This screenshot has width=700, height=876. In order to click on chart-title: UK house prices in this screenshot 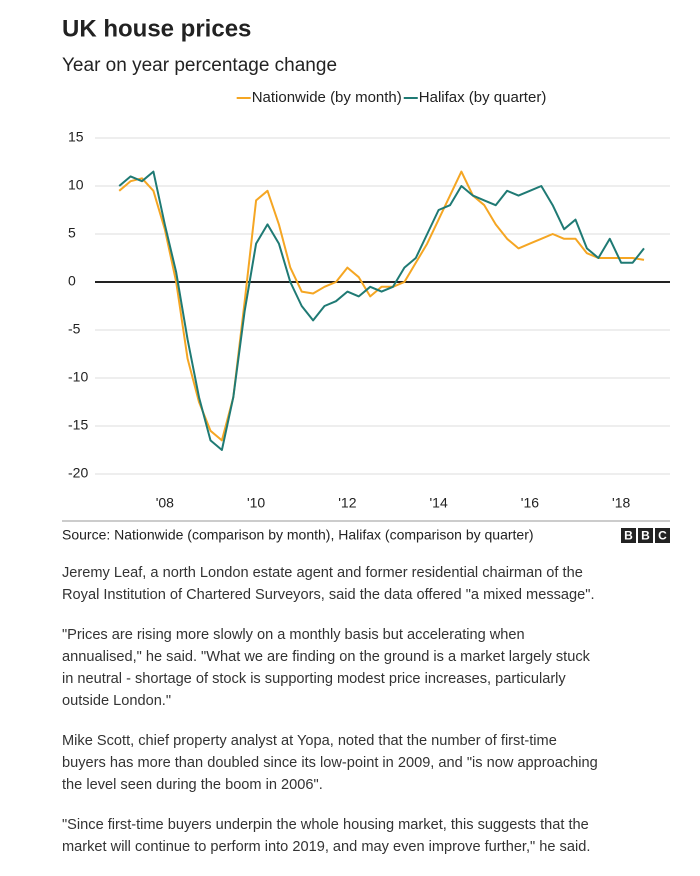, I will do `click(156, 28)`.